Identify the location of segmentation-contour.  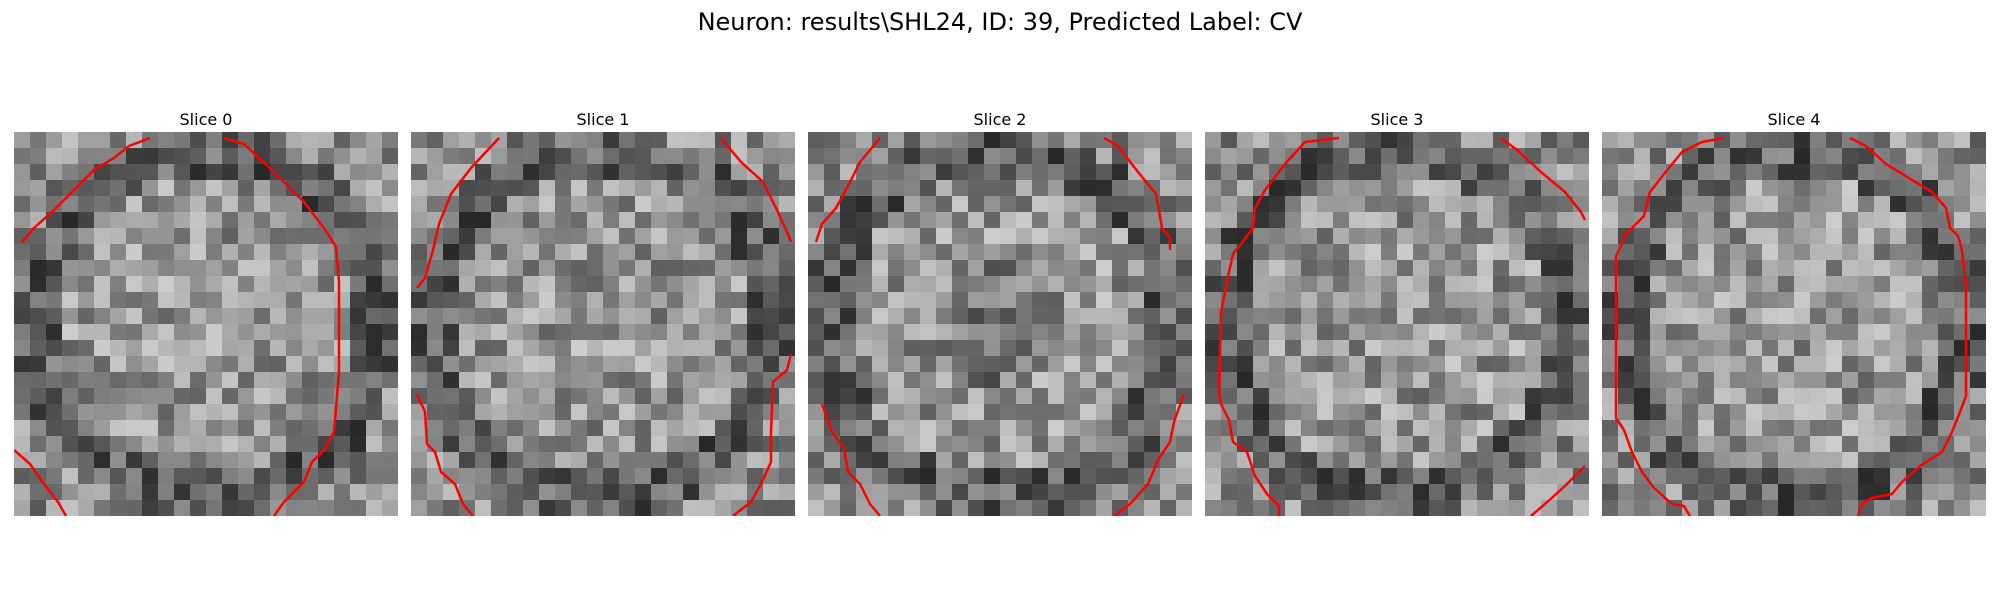
(1000, 326).